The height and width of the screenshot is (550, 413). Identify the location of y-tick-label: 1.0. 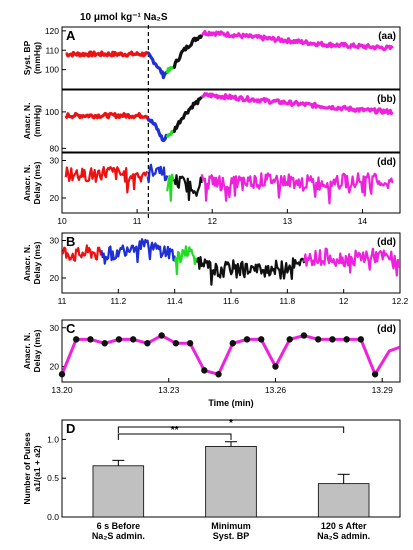
(53, 439).